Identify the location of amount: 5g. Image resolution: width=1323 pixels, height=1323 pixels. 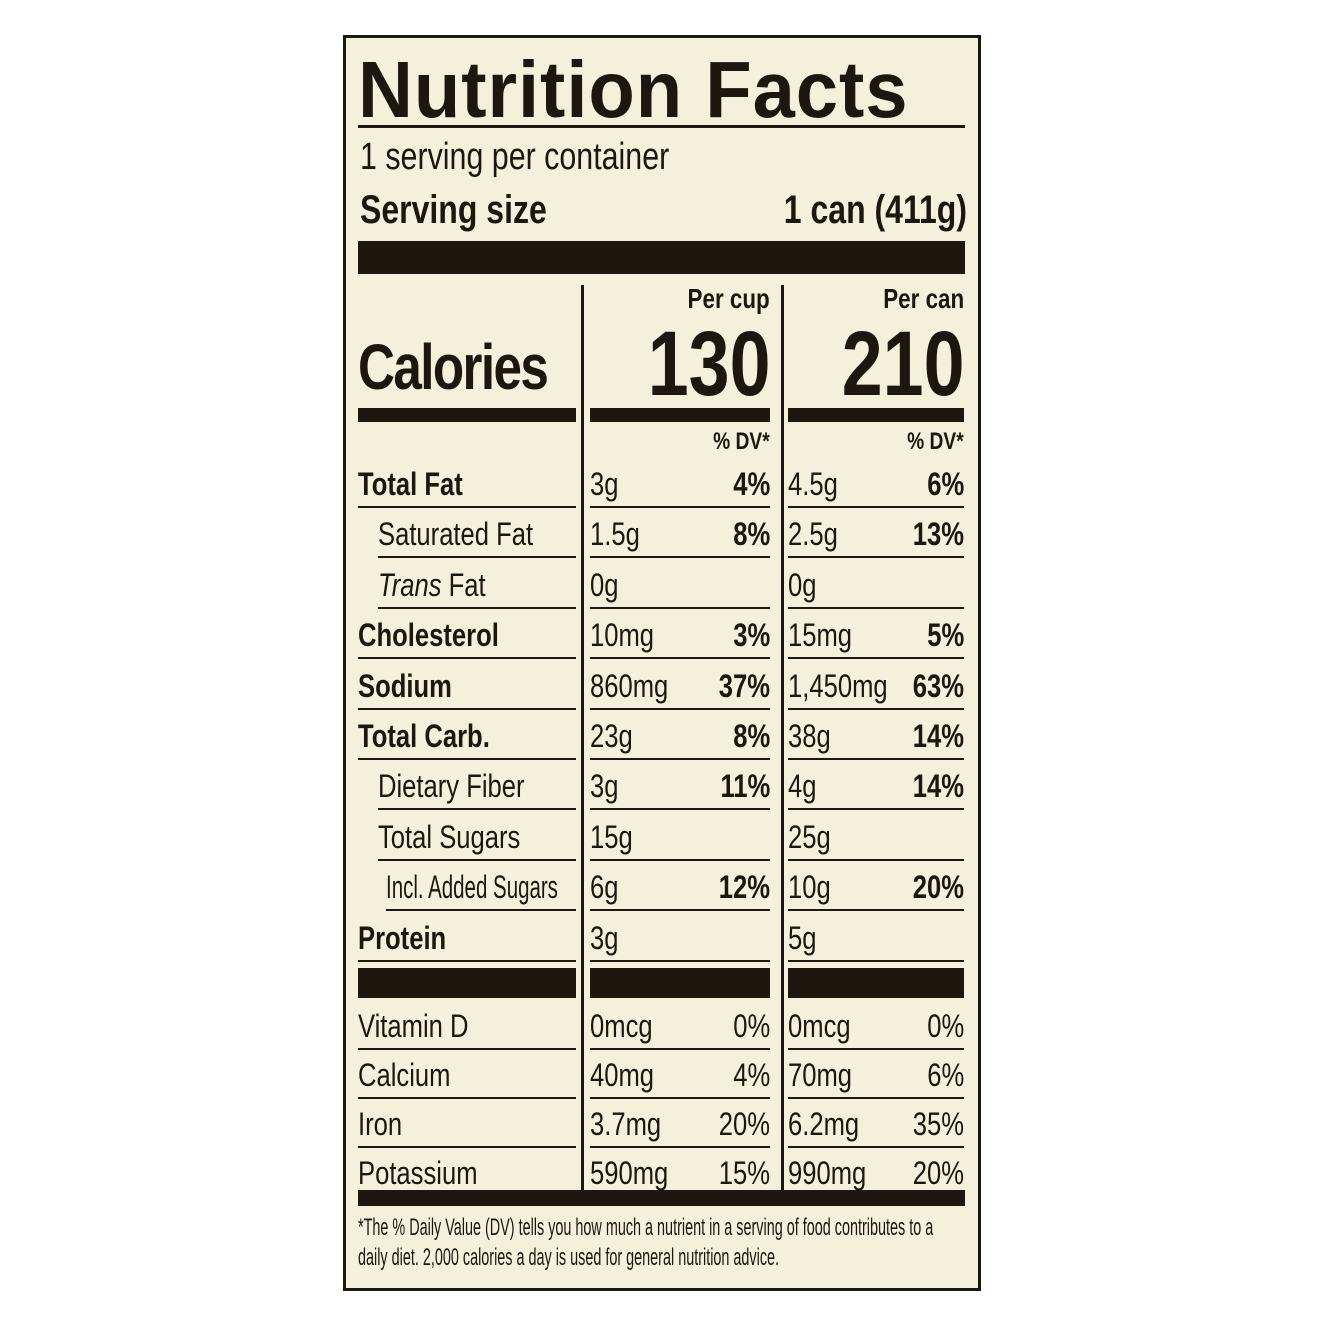
(802, 937).